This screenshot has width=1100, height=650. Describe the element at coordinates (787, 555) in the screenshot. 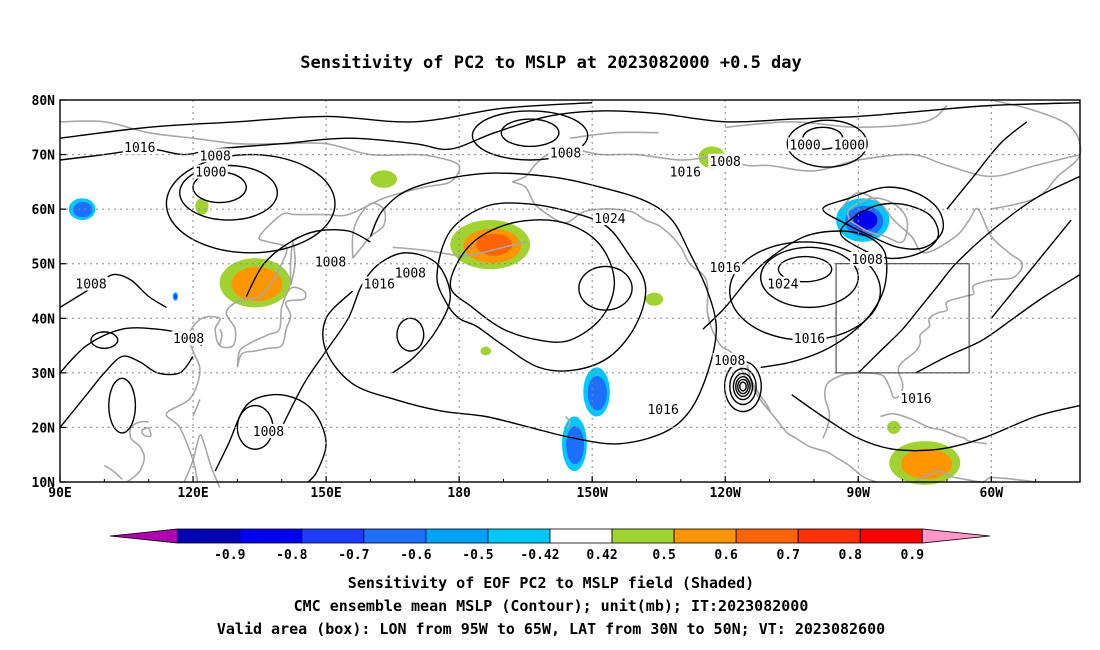

I see `colorbar-label: 0.7` at that location.